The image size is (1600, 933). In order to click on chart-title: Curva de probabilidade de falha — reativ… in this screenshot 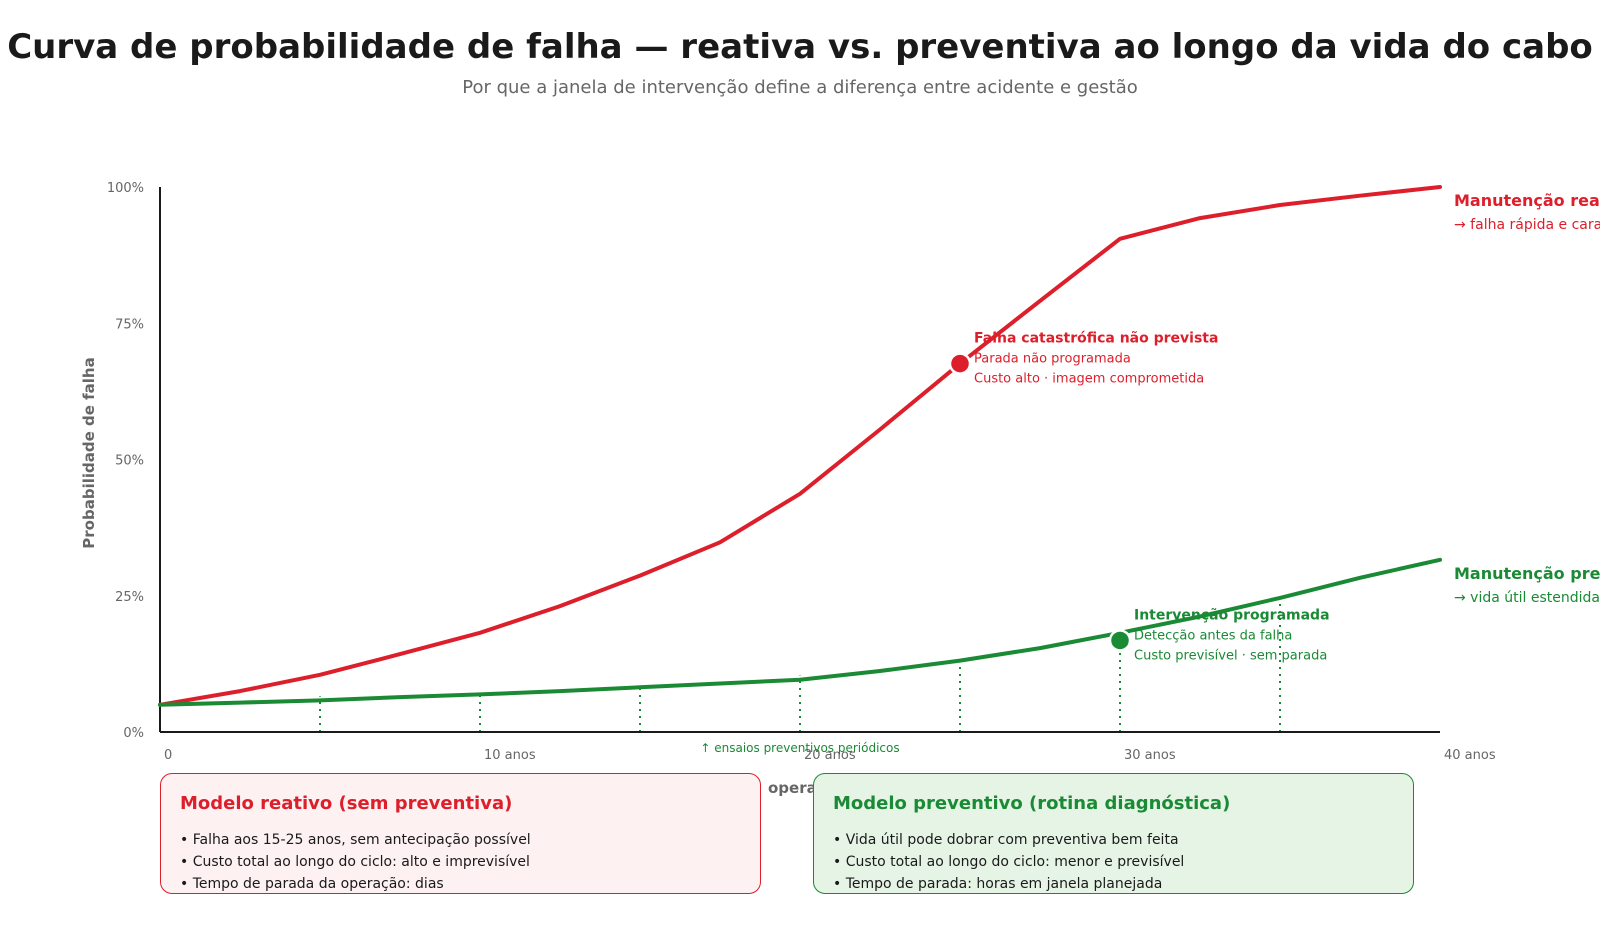, I will do `click(800, 47)`.